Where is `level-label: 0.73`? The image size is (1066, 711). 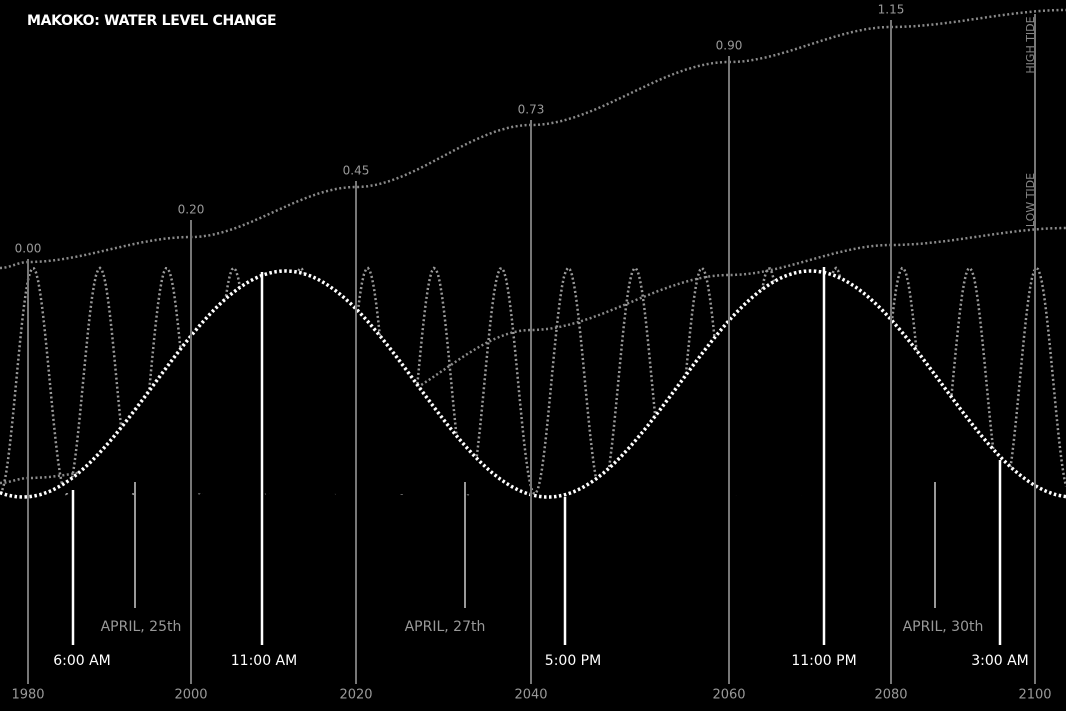
level-label: 0.73 is located at coordinates (531, 110).